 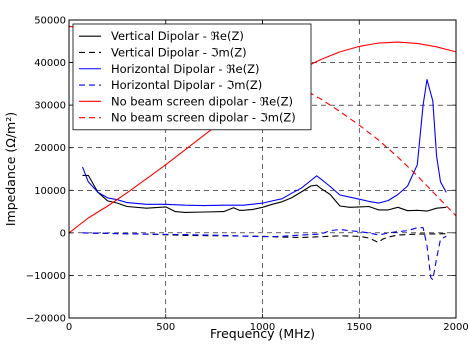 What do you see at coordinates (46, 276) in the screenshot?
I see `y-tick-label: −10000` at bounding box center [46, 276].